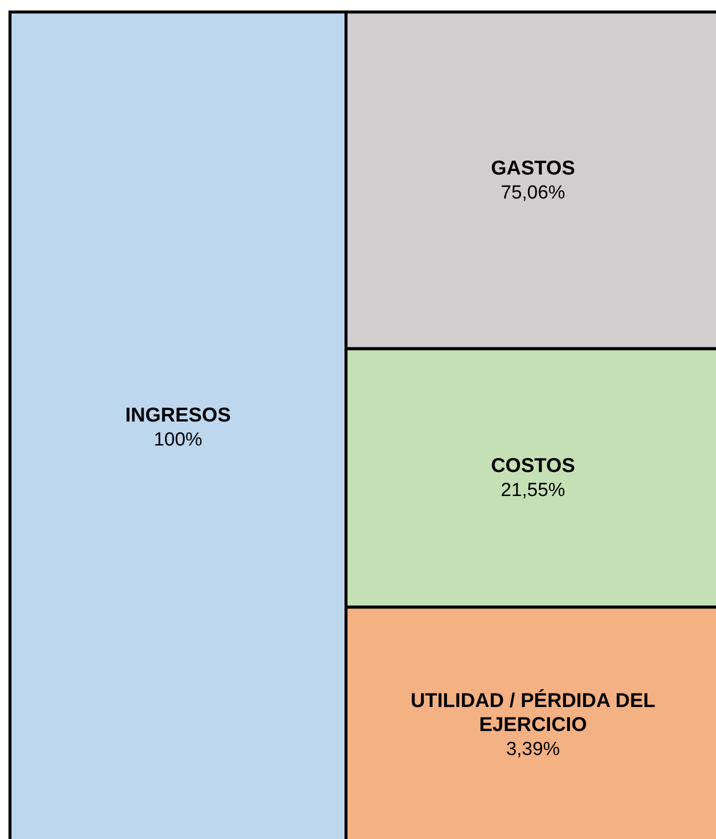 The height and width of the screenshot is (839, 716). Describe the element at coordinates (178, 415) in the screenshot. I see `category-label: INGRESOS` at that location.